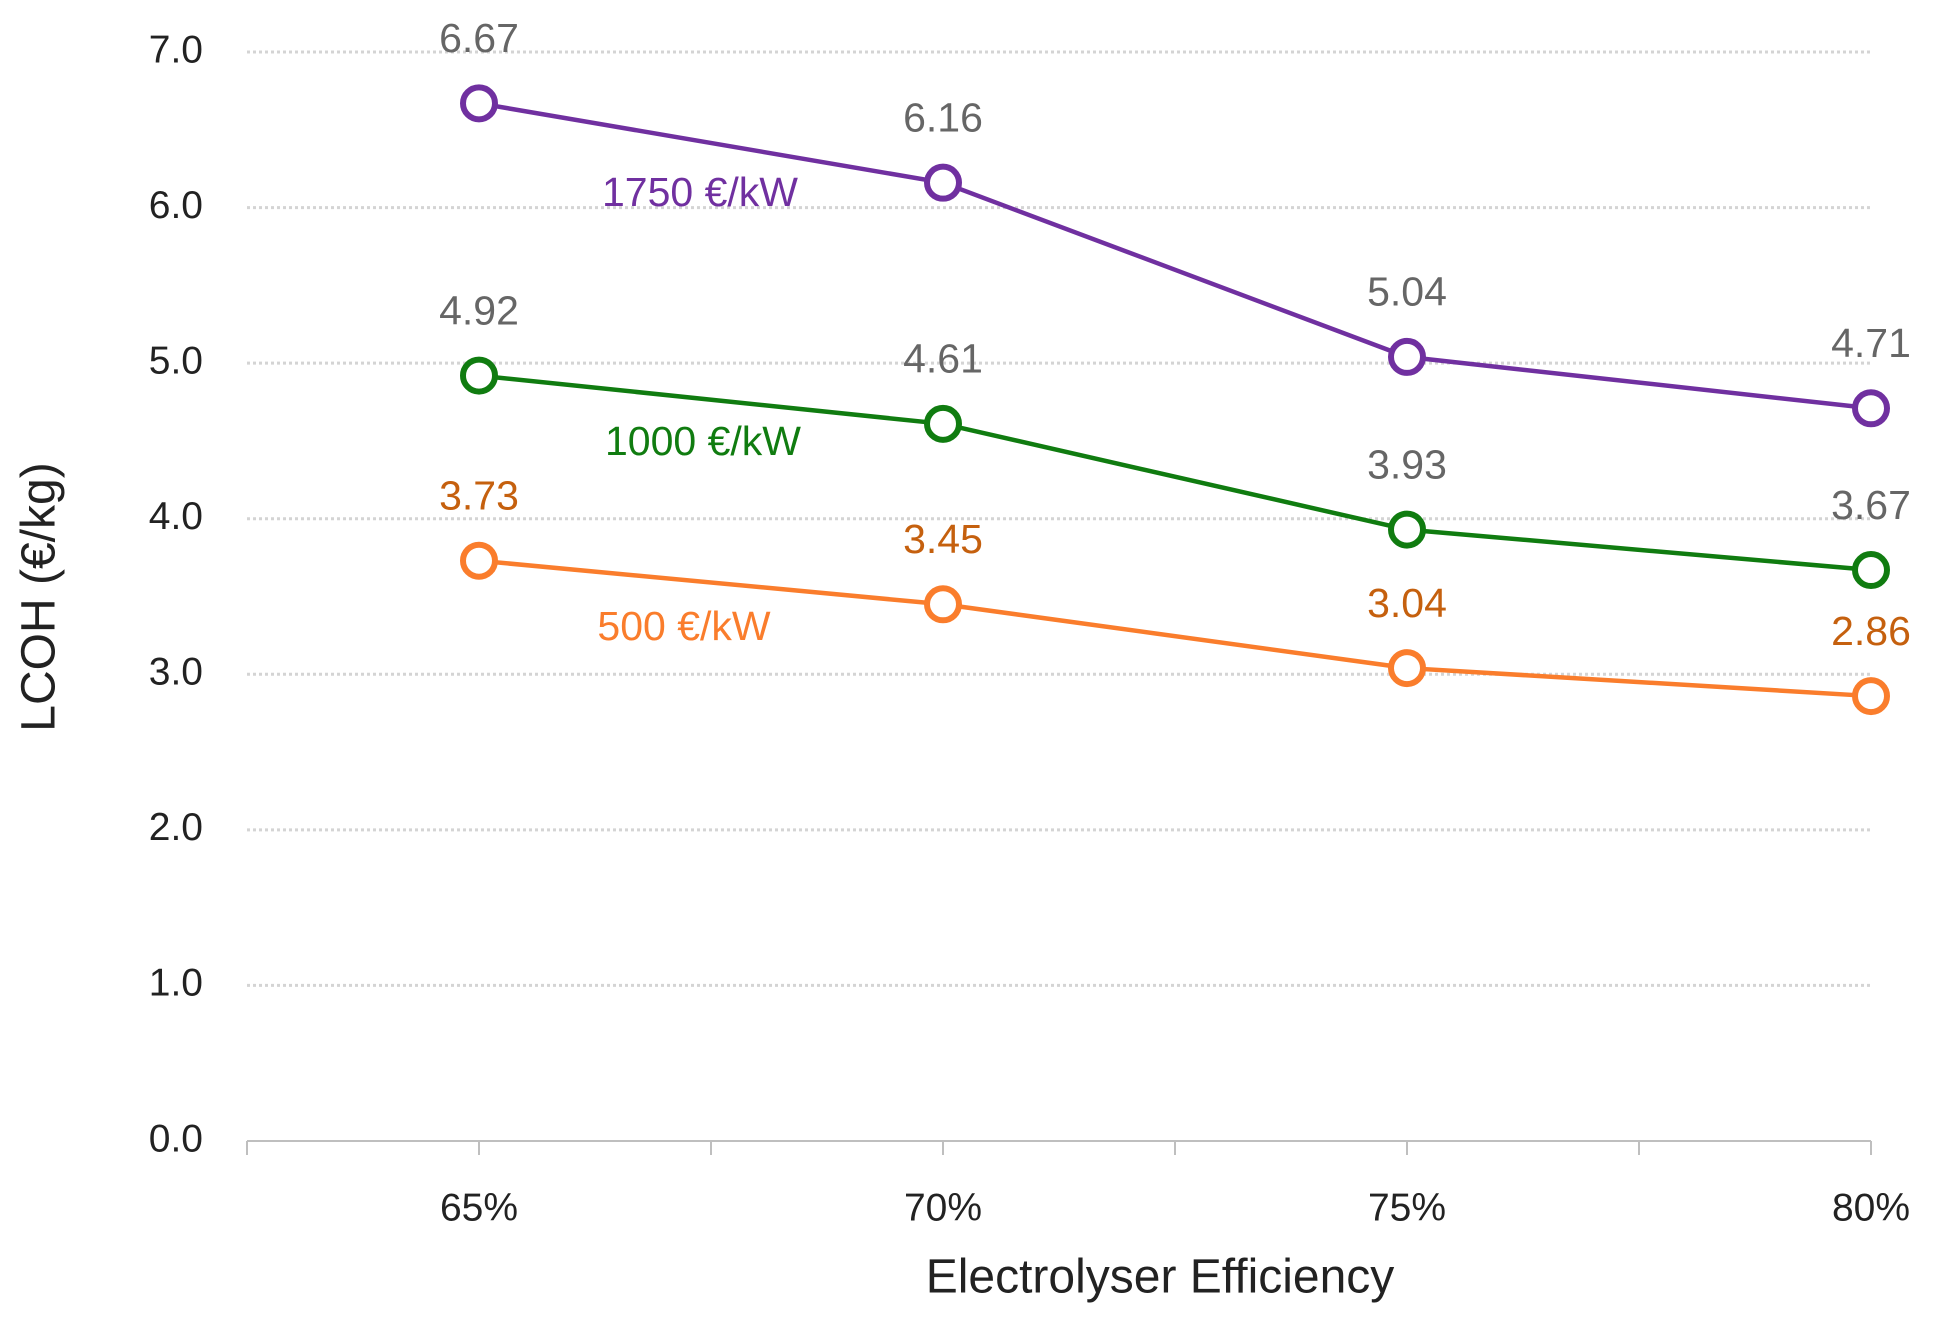 The image size is (1934, 1325). I want to click on x-tick-label: 75%, so click(1407, 1207).